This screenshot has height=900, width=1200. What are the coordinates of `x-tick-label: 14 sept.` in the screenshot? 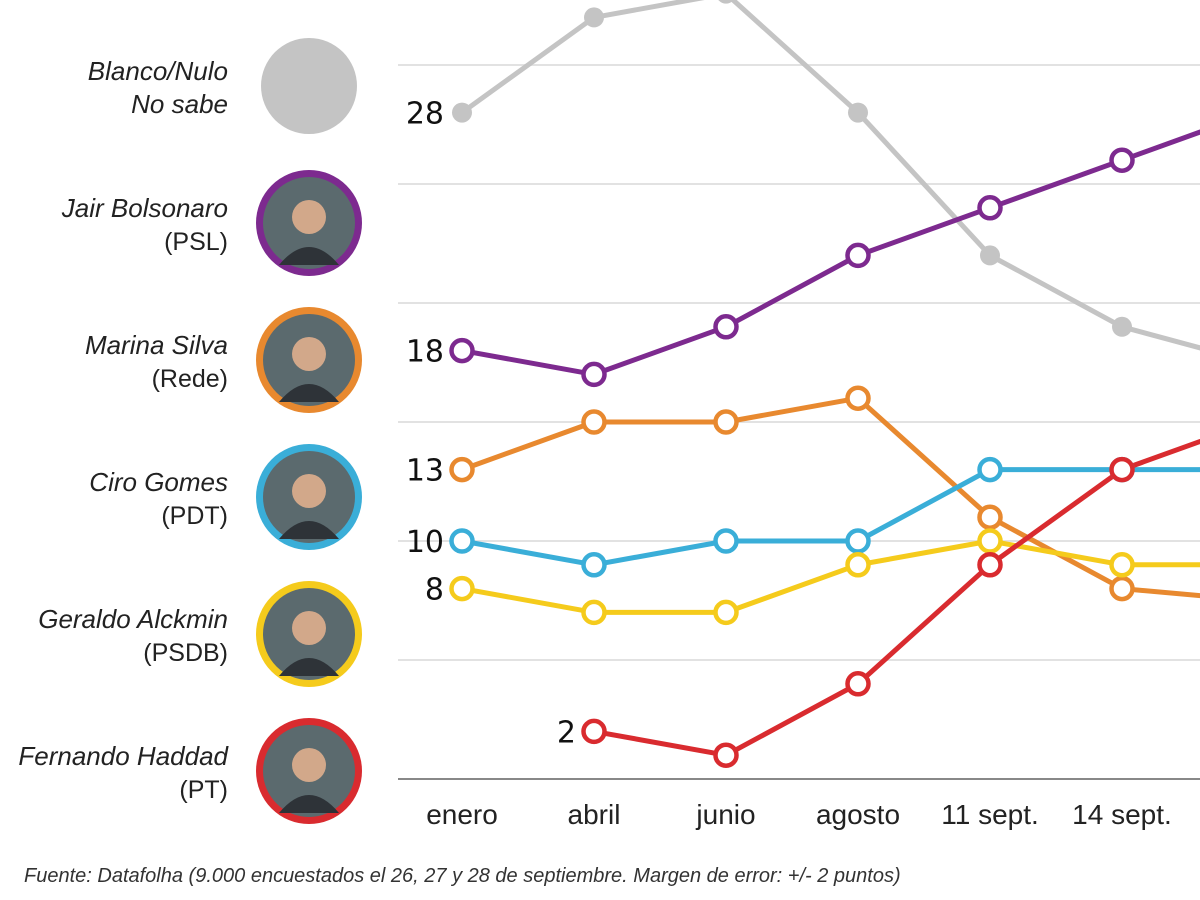 It's located at (1122, 814).